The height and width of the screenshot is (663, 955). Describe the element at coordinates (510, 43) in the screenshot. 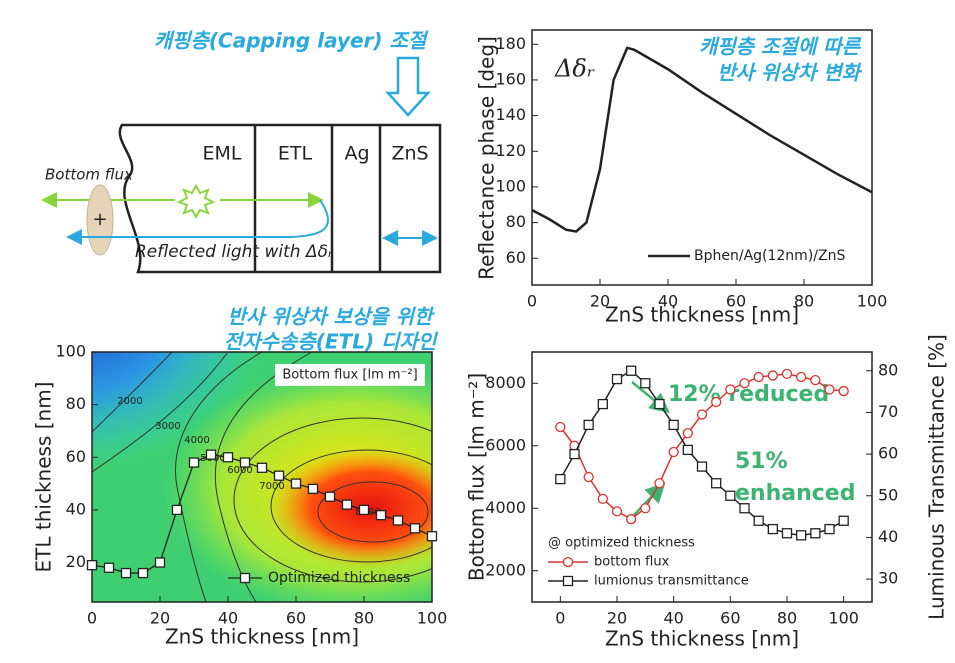

I see `y-tick-label: 180` at that location.